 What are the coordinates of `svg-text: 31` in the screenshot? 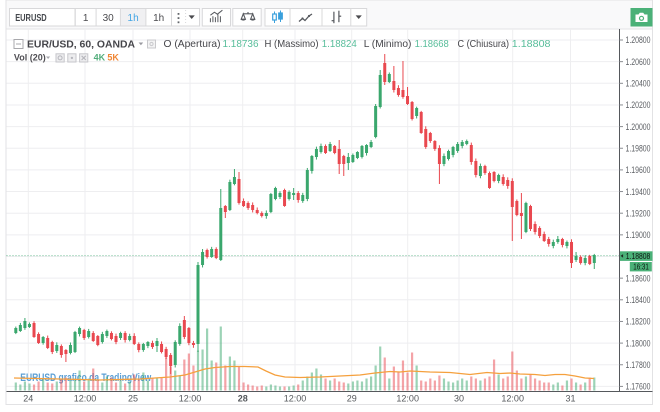 It's located at (570, 399).